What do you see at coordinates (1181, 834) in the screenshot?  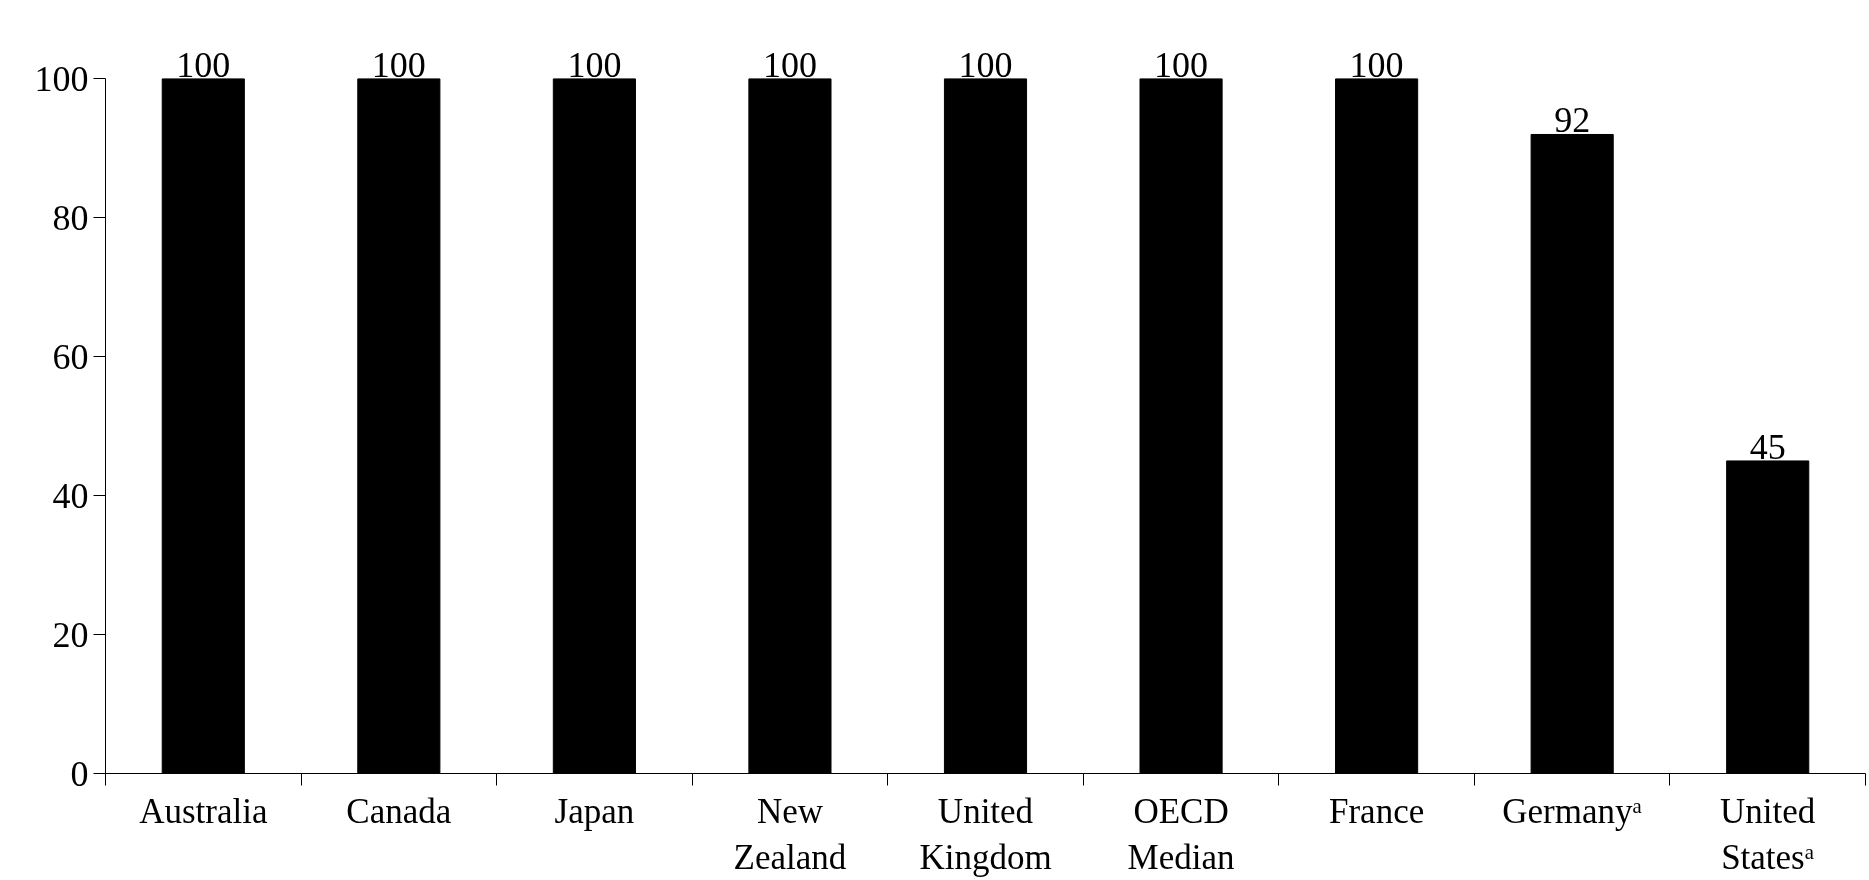 I see `x-tick-label: OECD Median` at bounding box center [1181, 834].